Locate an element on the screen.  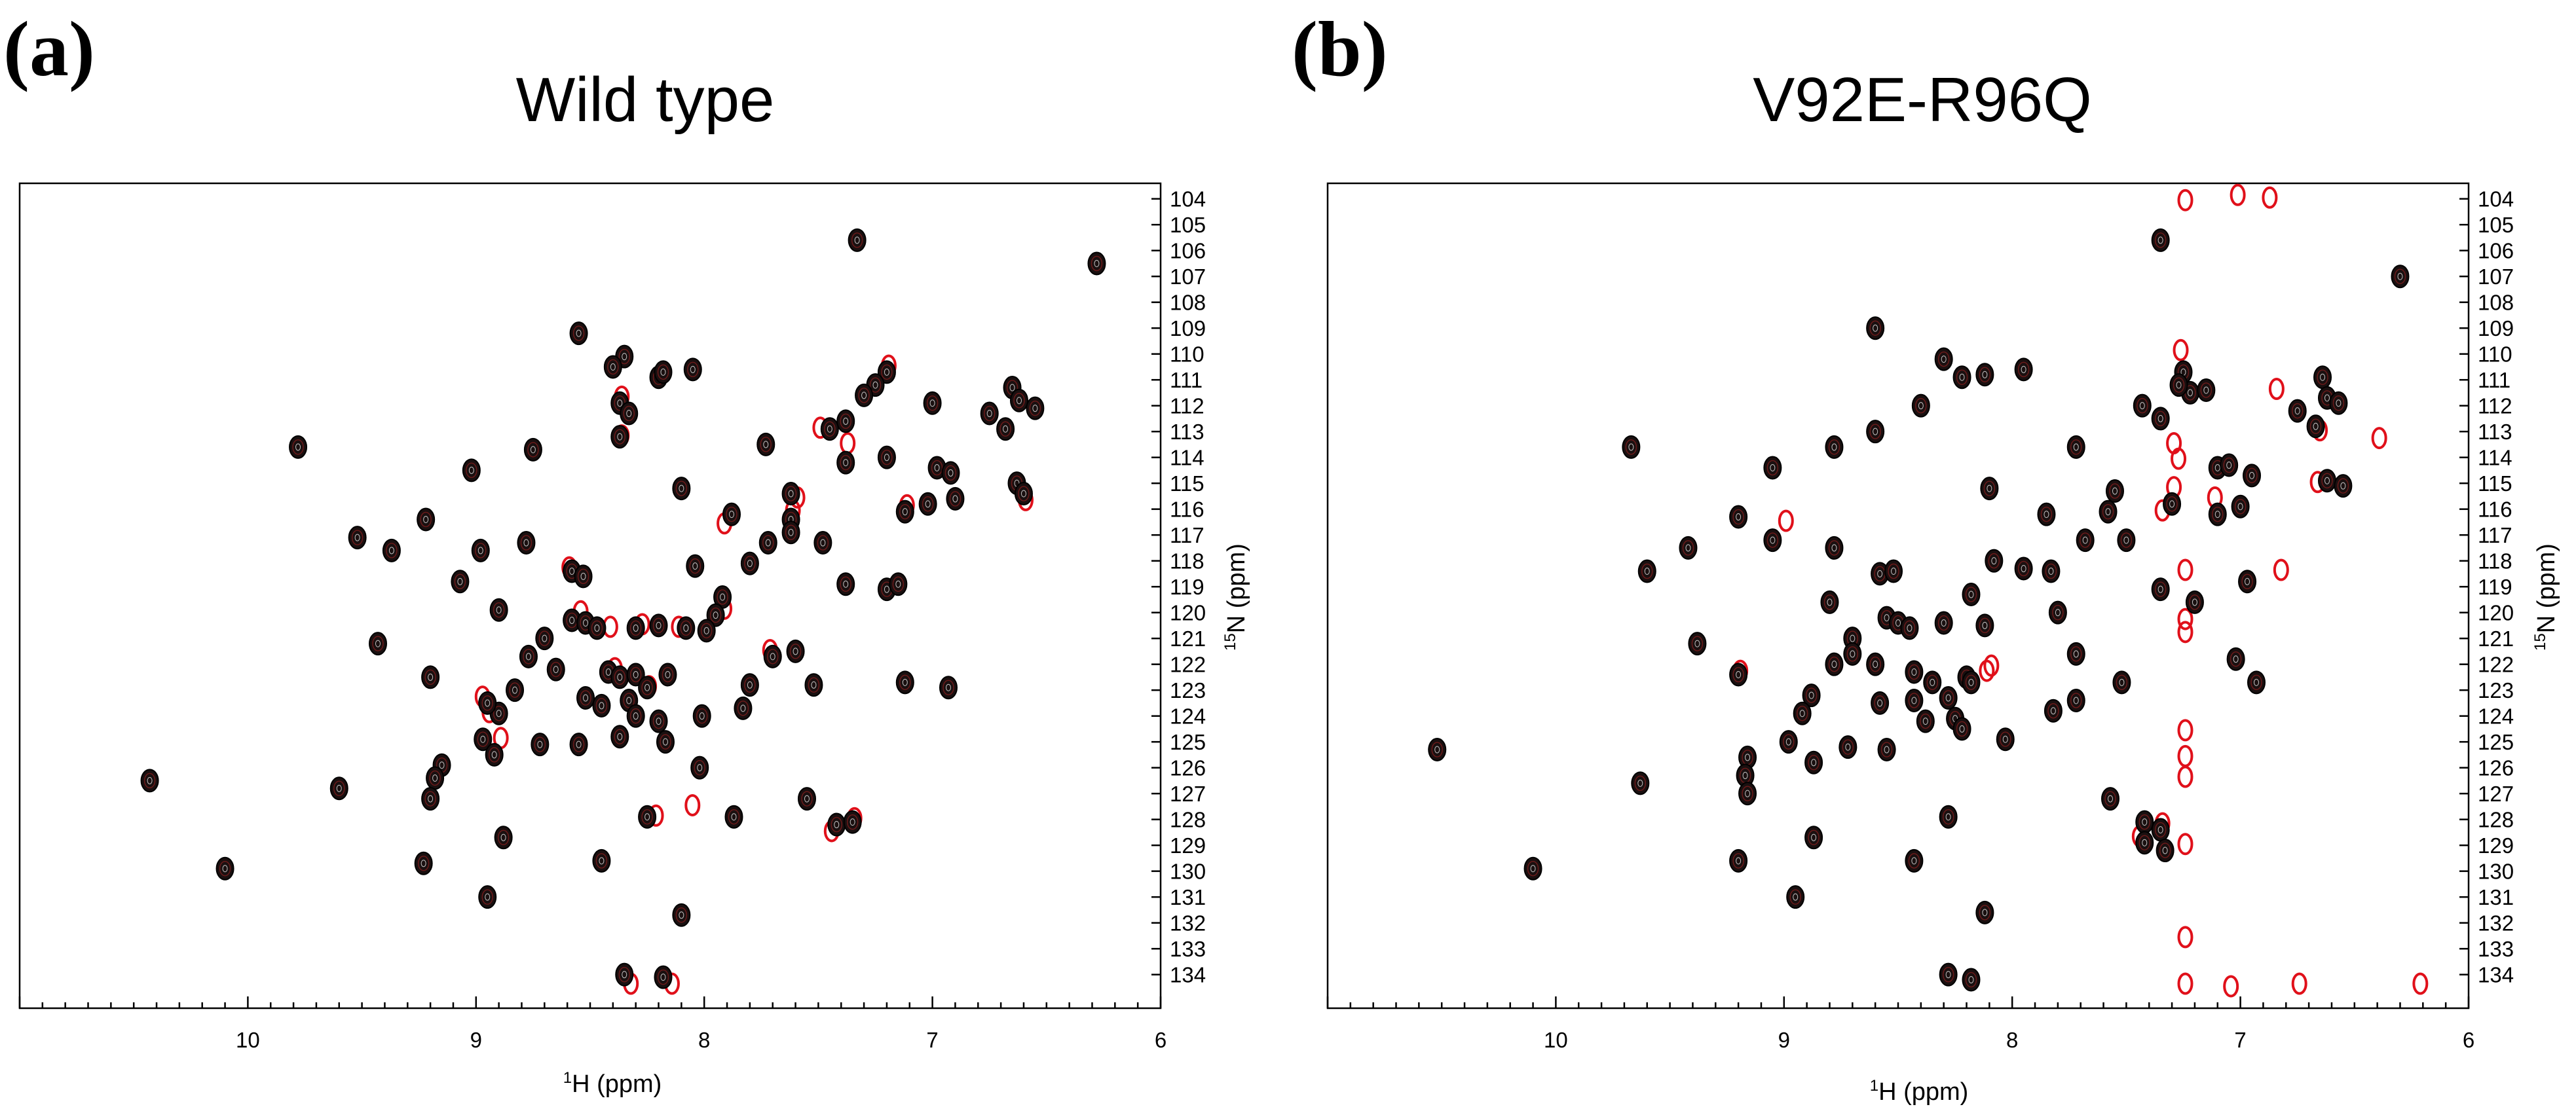
y-tick-label: 110 is located at coordinates (1187, 354).